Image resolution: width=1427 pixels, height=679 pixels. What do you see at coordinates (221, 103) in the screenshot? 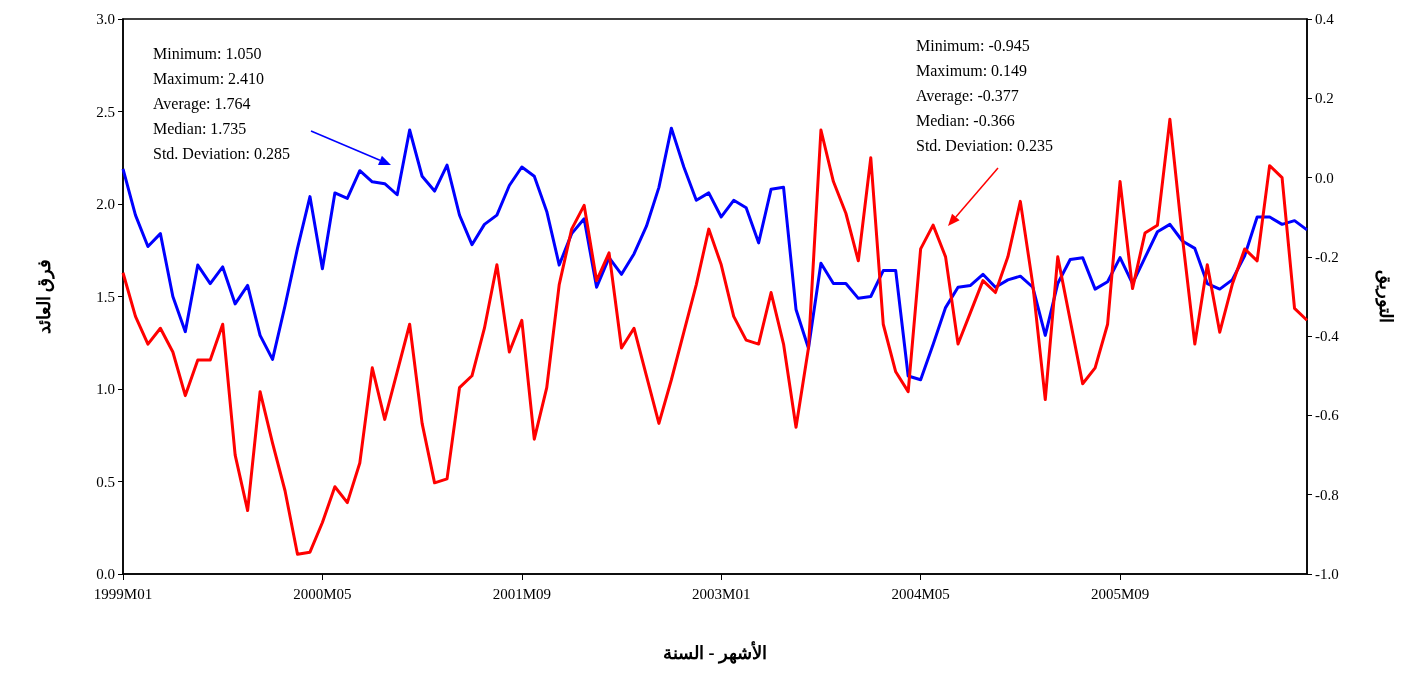
I see `annotation: Minimum: 1.050 Maximum: 2.410 Average: 1.764 Median: 1.735 Std. Deviation: 0.285` at bounding box center [221, 103].